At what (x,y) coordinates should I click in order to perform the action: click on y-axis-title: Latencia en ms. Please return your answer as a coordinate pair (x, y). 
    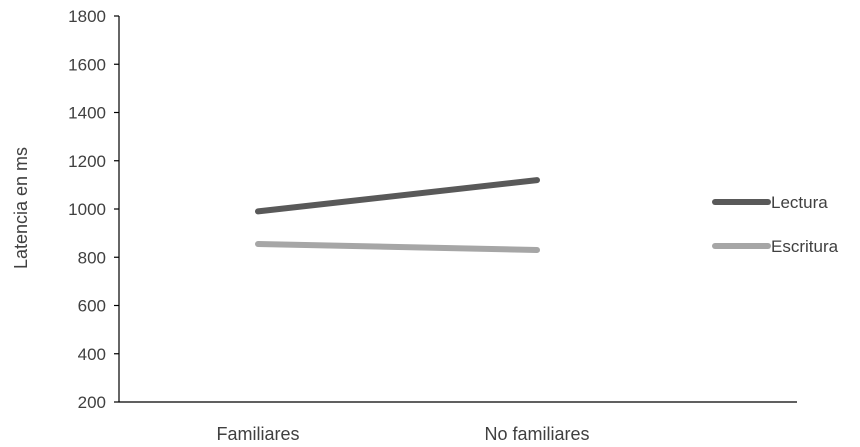
    Looking at the image, I should click on (21, 208).